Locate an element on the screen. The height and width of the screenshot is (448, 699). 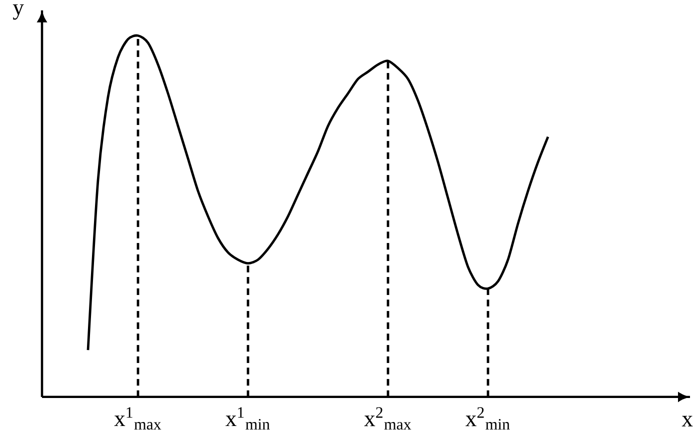
y-axis-title: y is located at coordinates (18, 12).